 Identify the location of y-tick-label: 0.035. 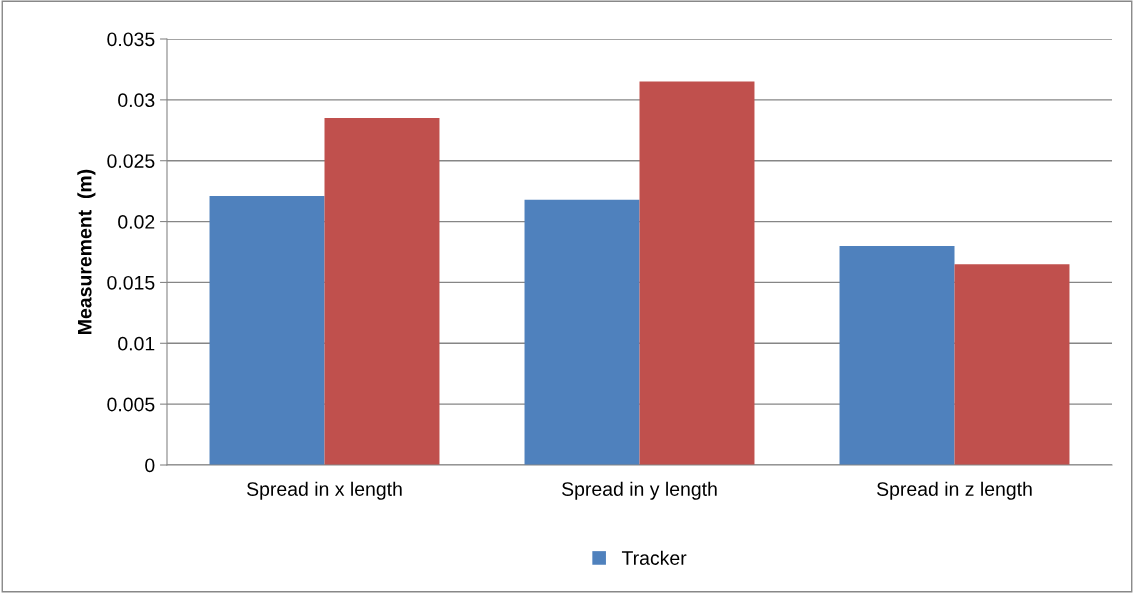
(131, 39).